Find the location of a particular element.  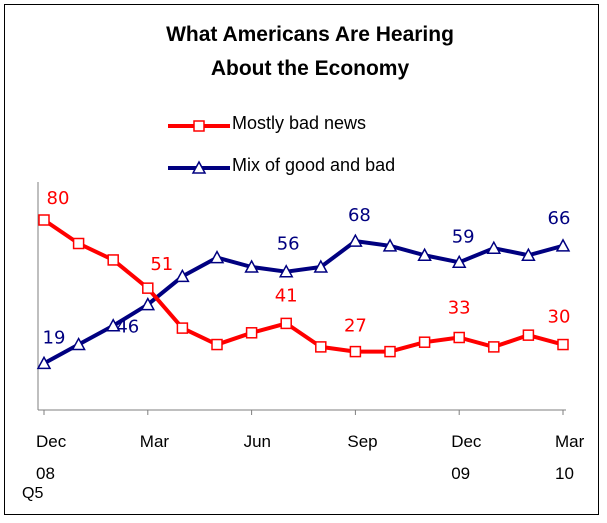

x-tick-label-year: 10 is located at coordinates (564, 473).